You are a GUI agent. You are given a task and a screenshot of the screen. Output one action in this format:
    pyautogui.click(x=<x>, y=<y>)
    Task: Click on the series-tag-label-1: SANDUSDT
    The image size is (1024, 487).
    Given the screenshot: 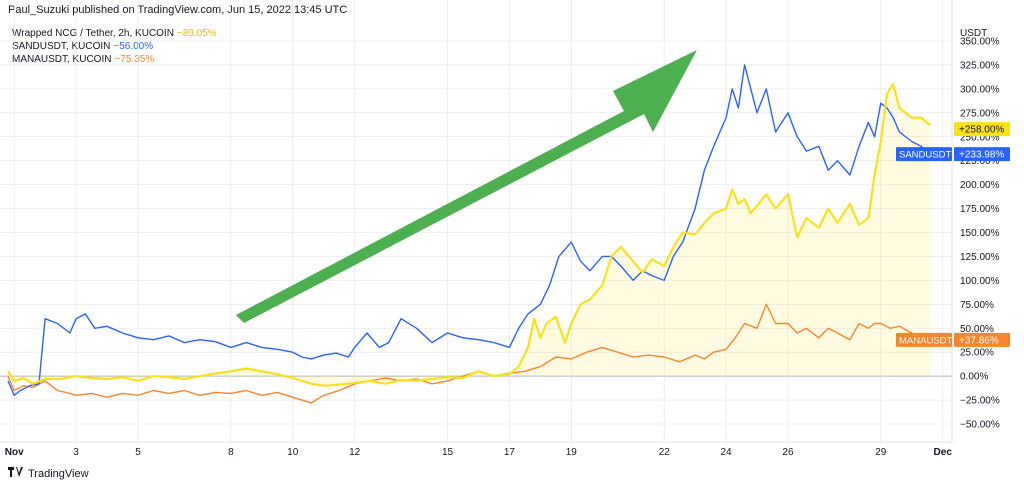 What is the action you would take?
    pyautogui.click(x=925, y=155)
    